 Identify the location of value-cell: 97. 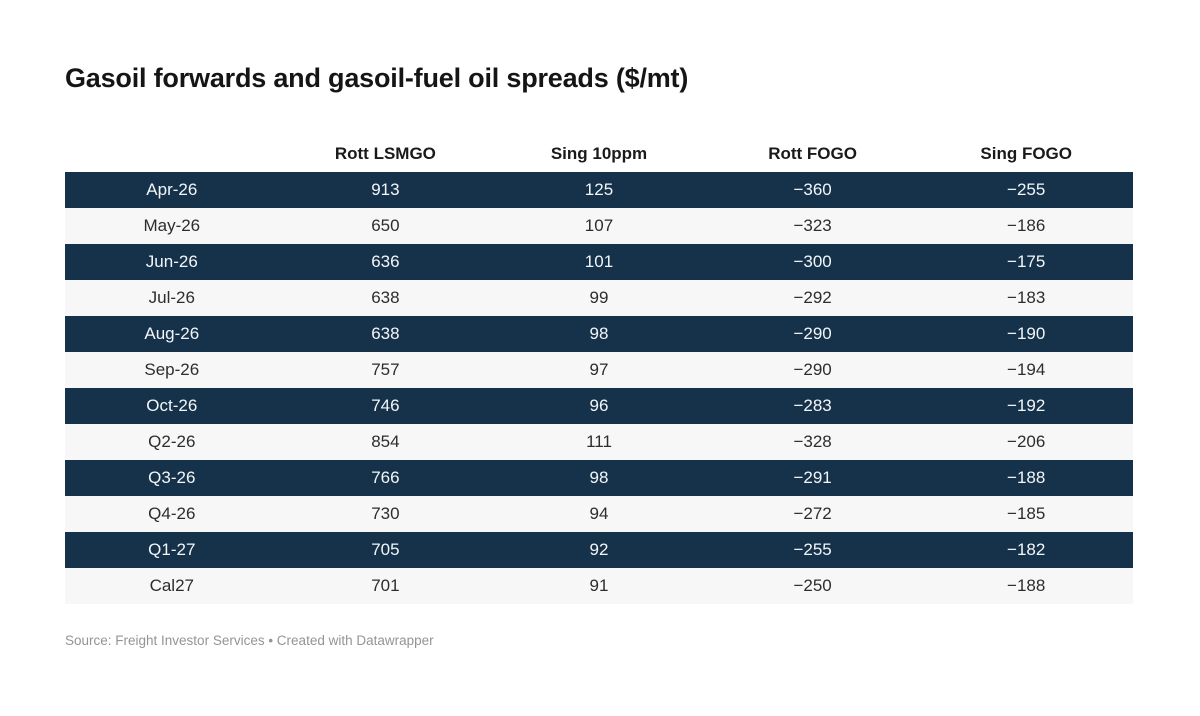
(599, 369).